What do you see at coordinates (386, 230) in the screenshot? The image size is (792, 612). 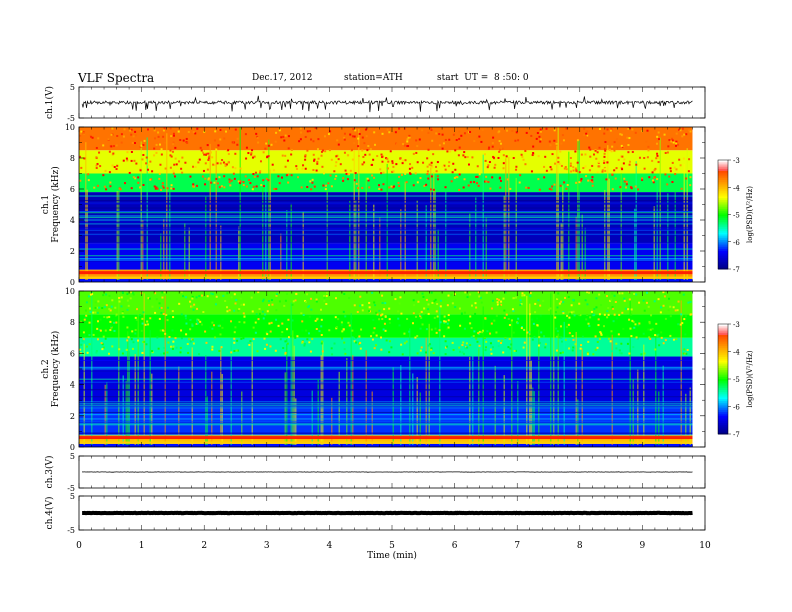 I see `psd-line` at bounding box center [386, 230].